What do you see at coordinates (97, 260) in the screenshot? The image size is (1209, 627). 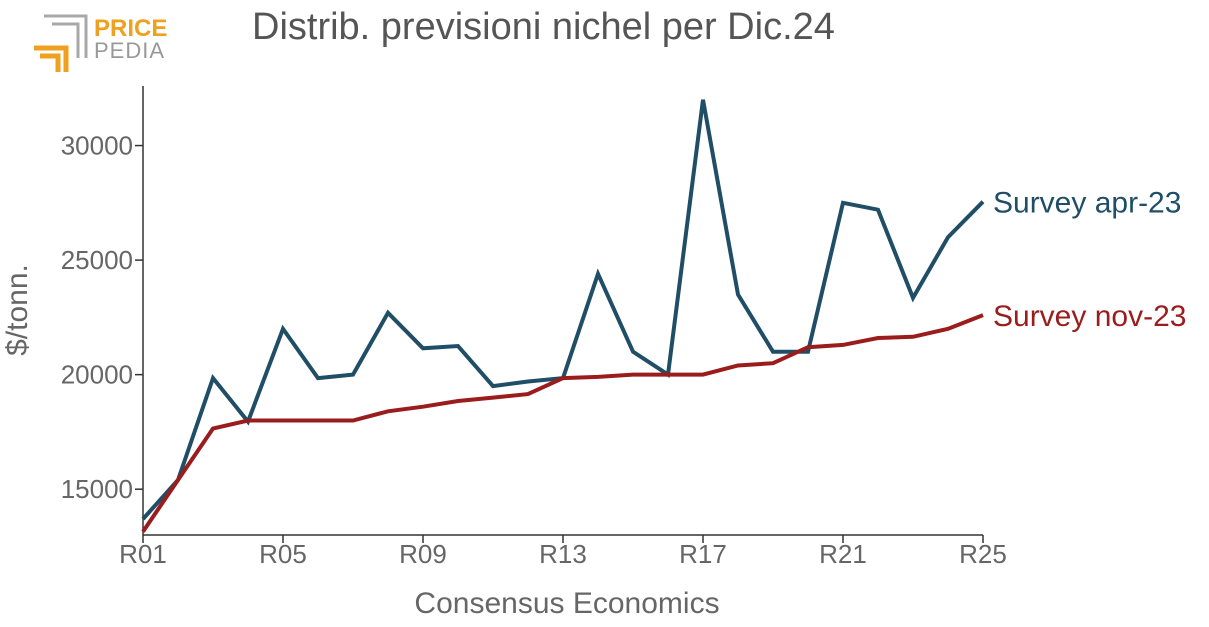 I see `y-tick-label: 25000` at bounding box center [97, 260].